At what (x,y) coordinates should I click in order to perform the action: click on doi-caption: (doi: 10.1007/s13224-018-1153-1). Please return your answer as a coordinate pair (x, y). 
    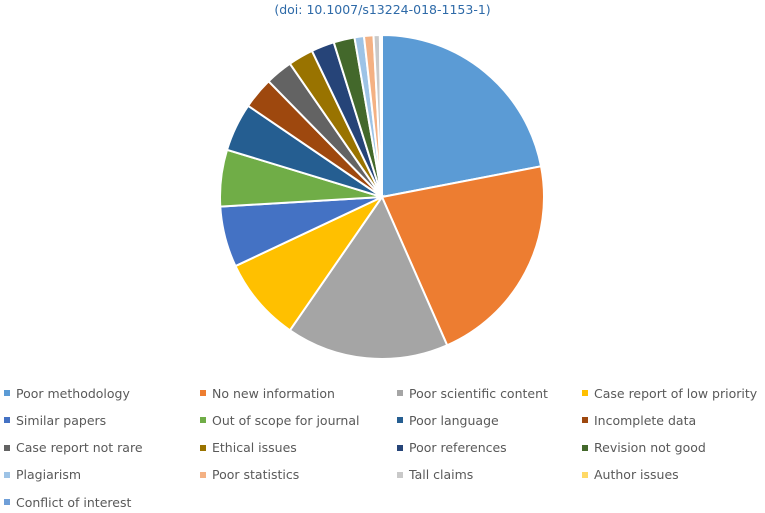
    Looking at the image, I should click on (382, 9).